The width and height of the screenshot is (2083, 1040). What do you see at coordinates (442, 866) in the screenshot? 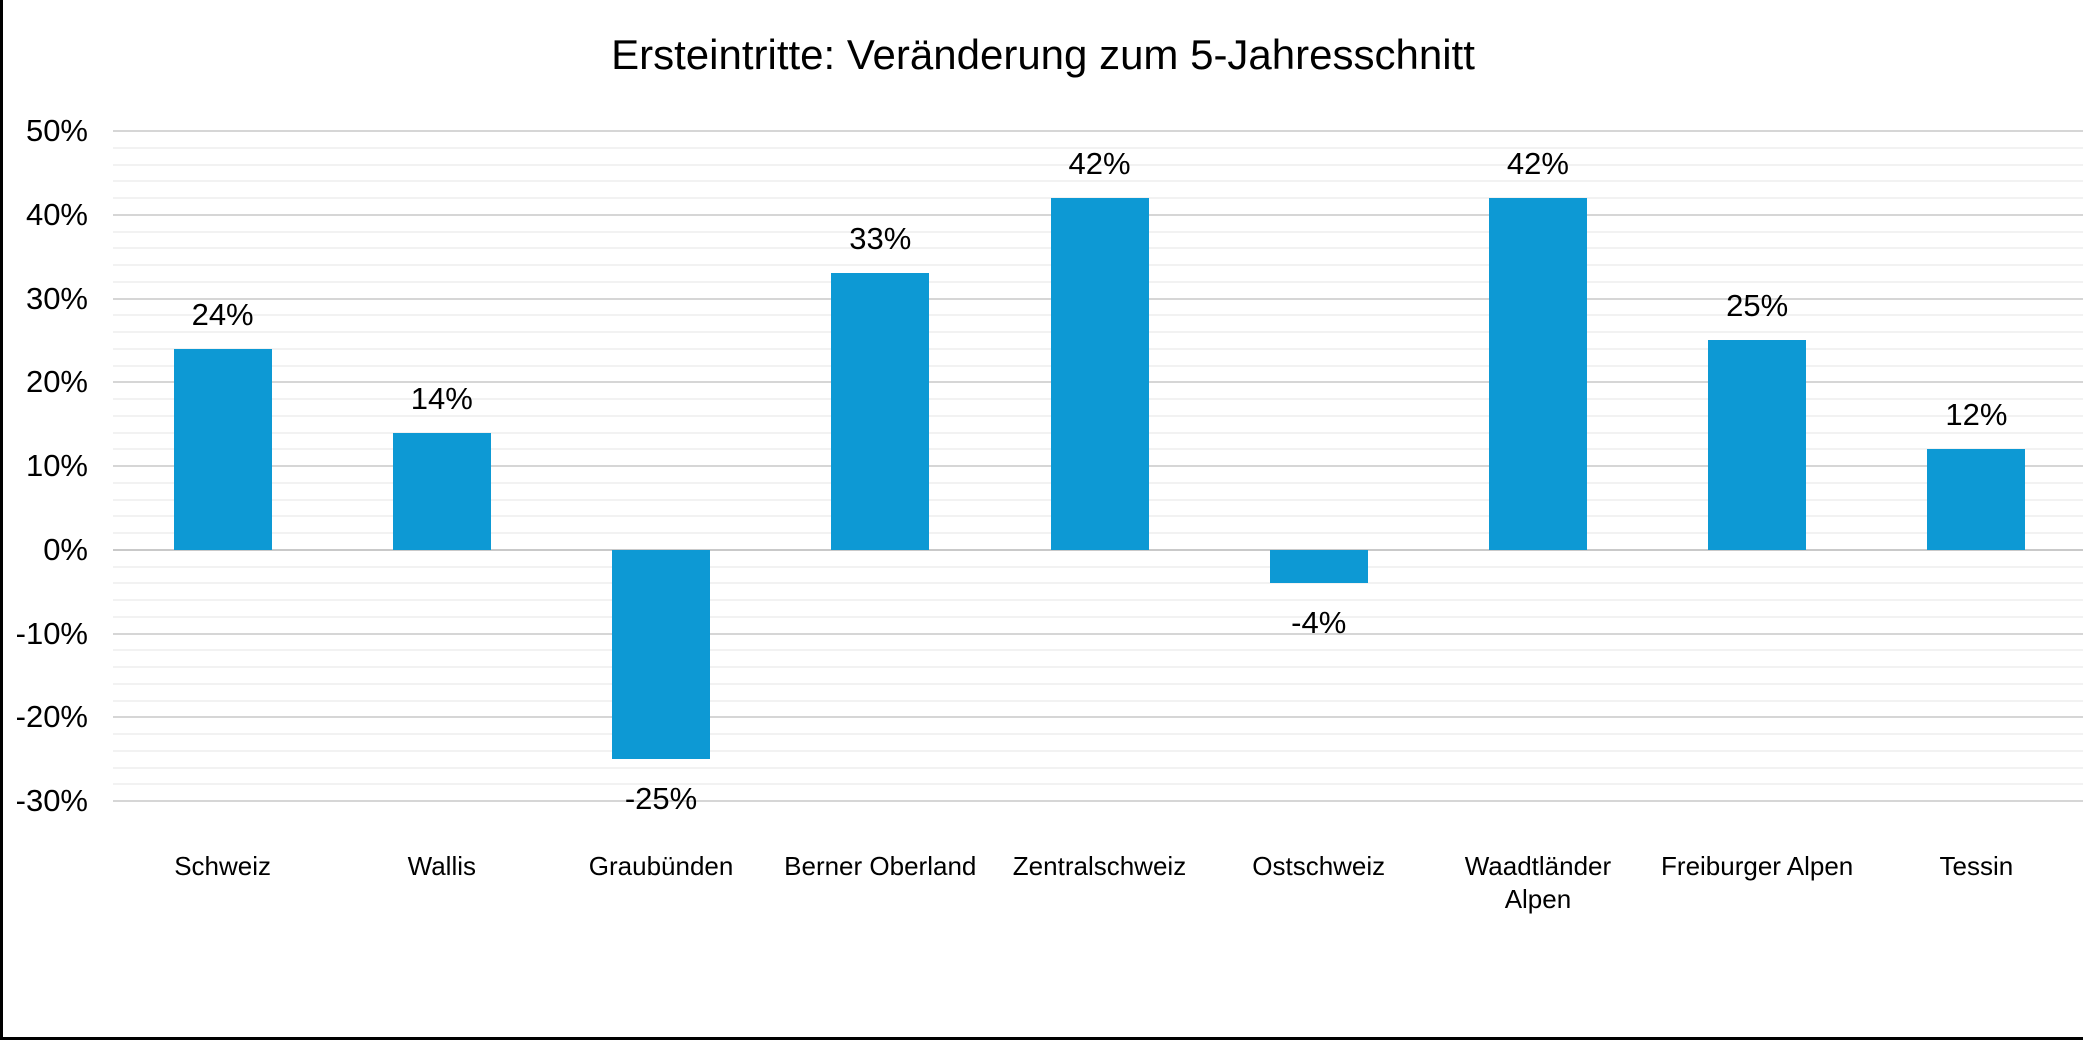
I see `category-label: Wallis` at bounding box center [442, 866].